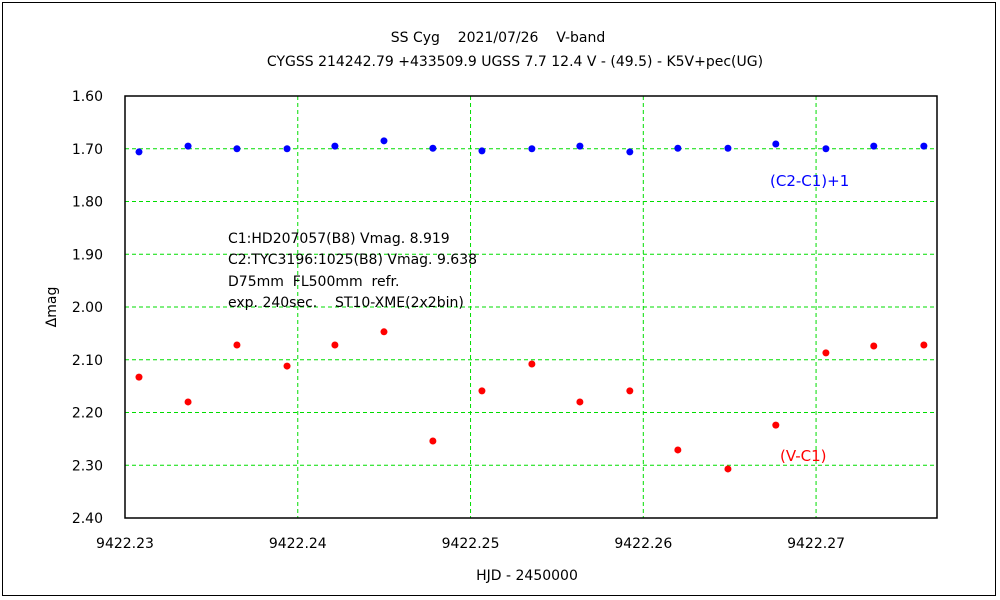  I want to click on x-tick-label: 9422.24, so click(298, 544).